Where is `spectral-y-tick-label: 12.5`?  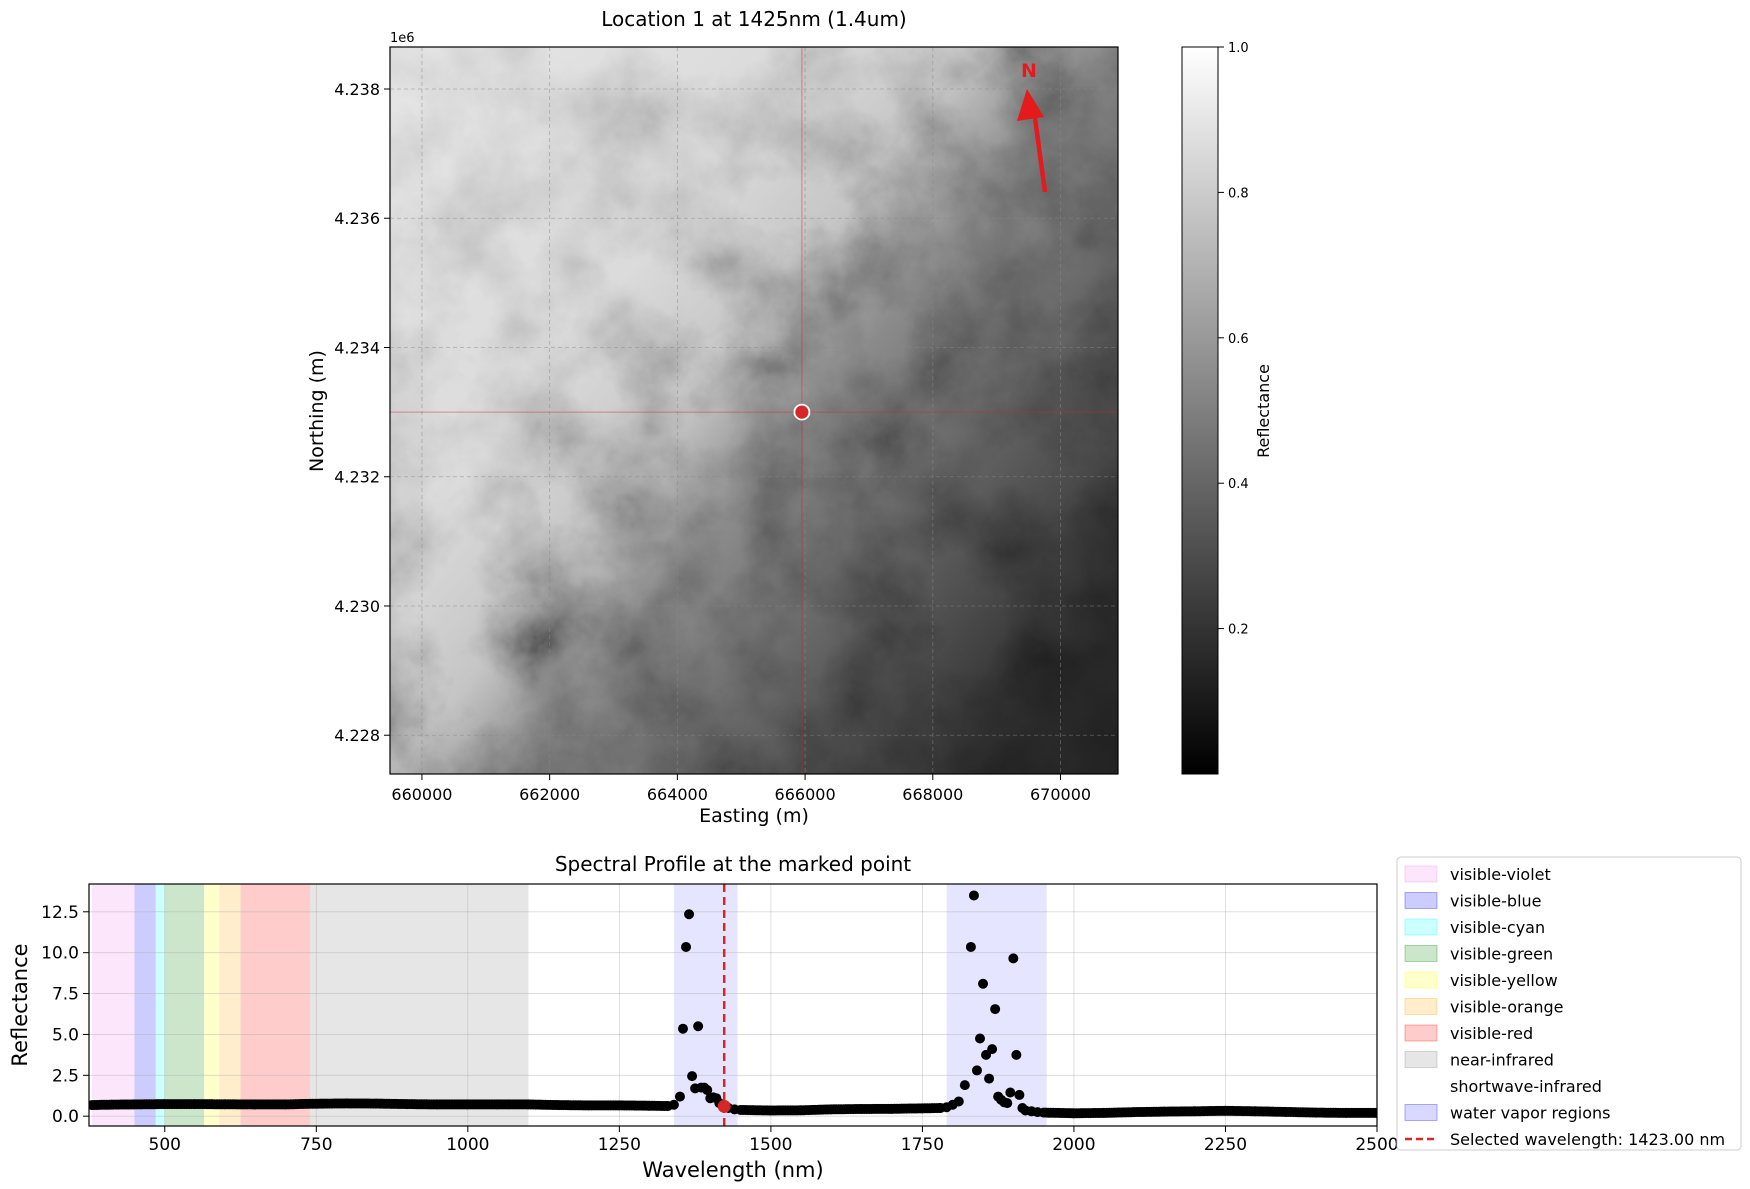
spectral-y-tick-label: 12.5 is located at coordinates (60, 913).